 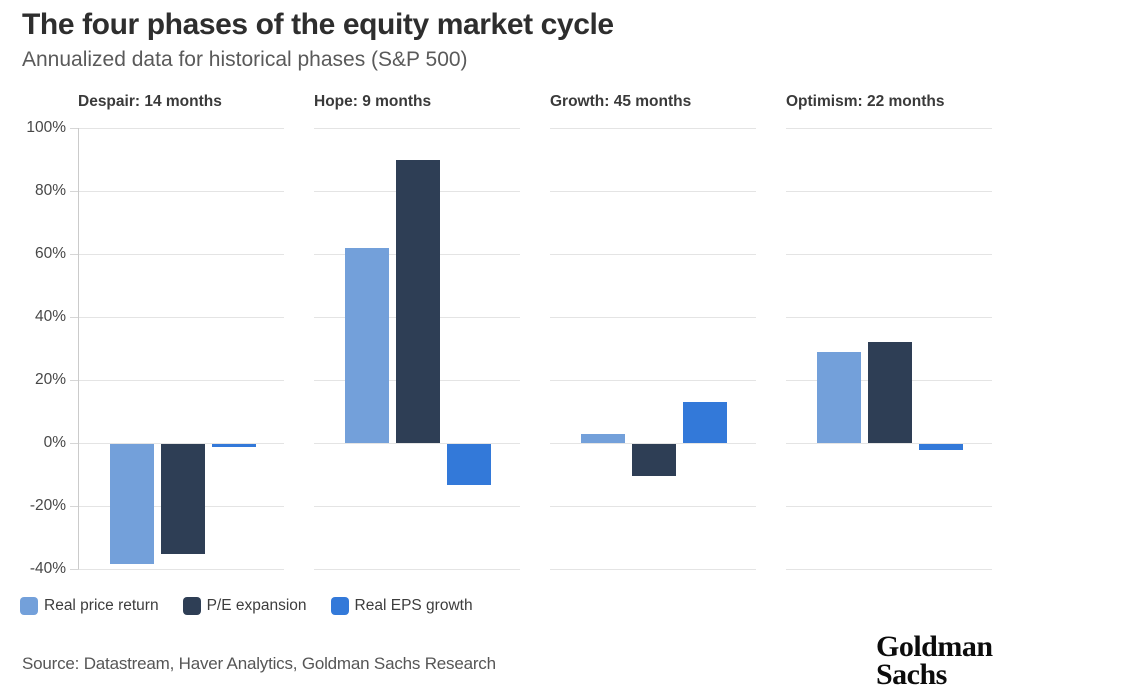 What do you see at coordinates (29, 606) in the screenshot?
I see `real-price-return-swatch-icon` at bounding box center [29, 606].